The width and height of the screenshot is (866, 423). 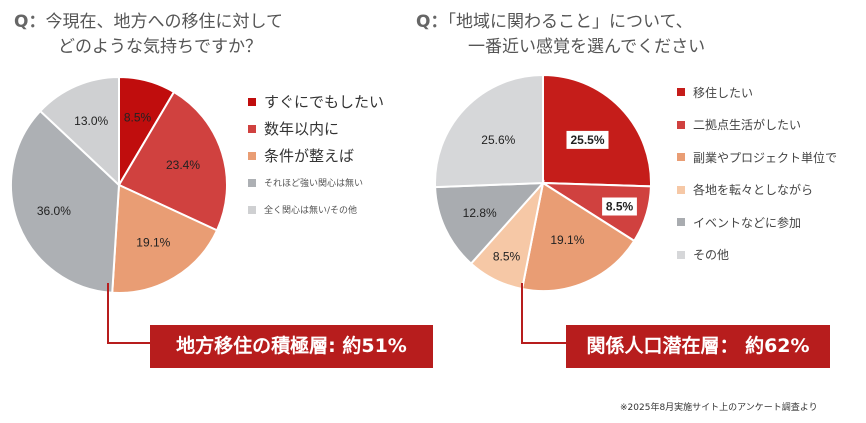 What do you see at coordinates (757, 255) in the screenshot?
I see `legend2-item-6: その他` at bounding box center [757, 255].